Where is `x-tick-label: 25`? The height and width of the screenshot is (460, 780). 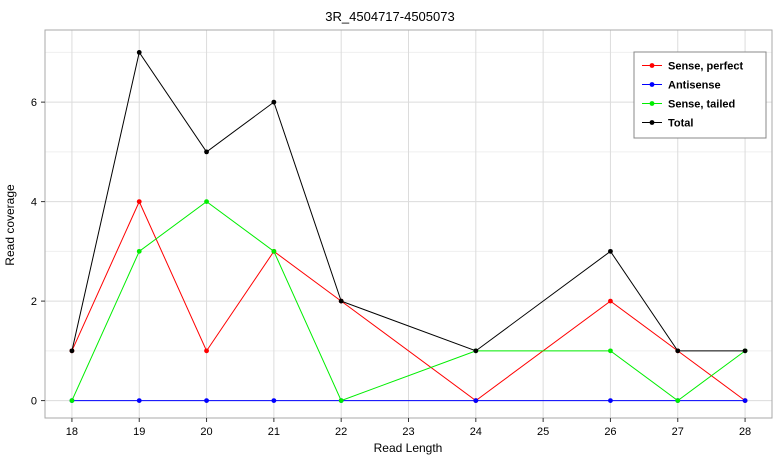 x-tick-label: 25 is located at coordinates (543, 432).